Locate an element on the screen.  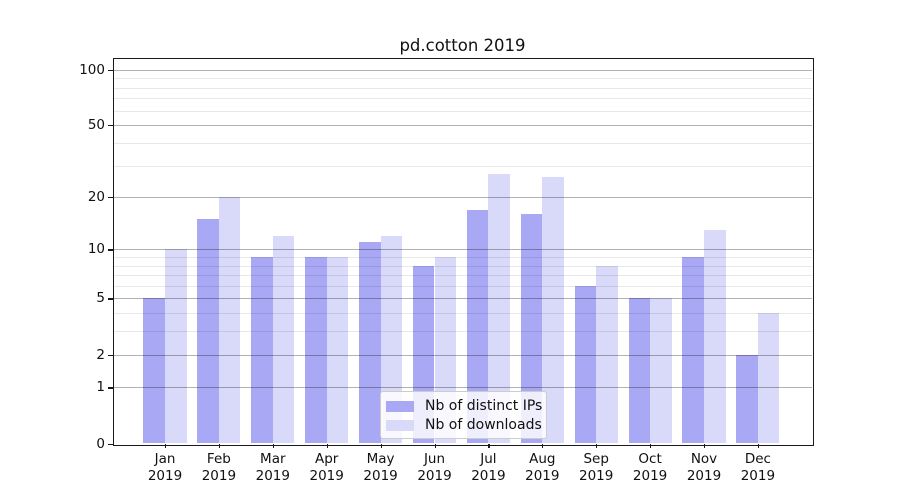
y-tick-label: 0 is located at coordinates (100, 443).